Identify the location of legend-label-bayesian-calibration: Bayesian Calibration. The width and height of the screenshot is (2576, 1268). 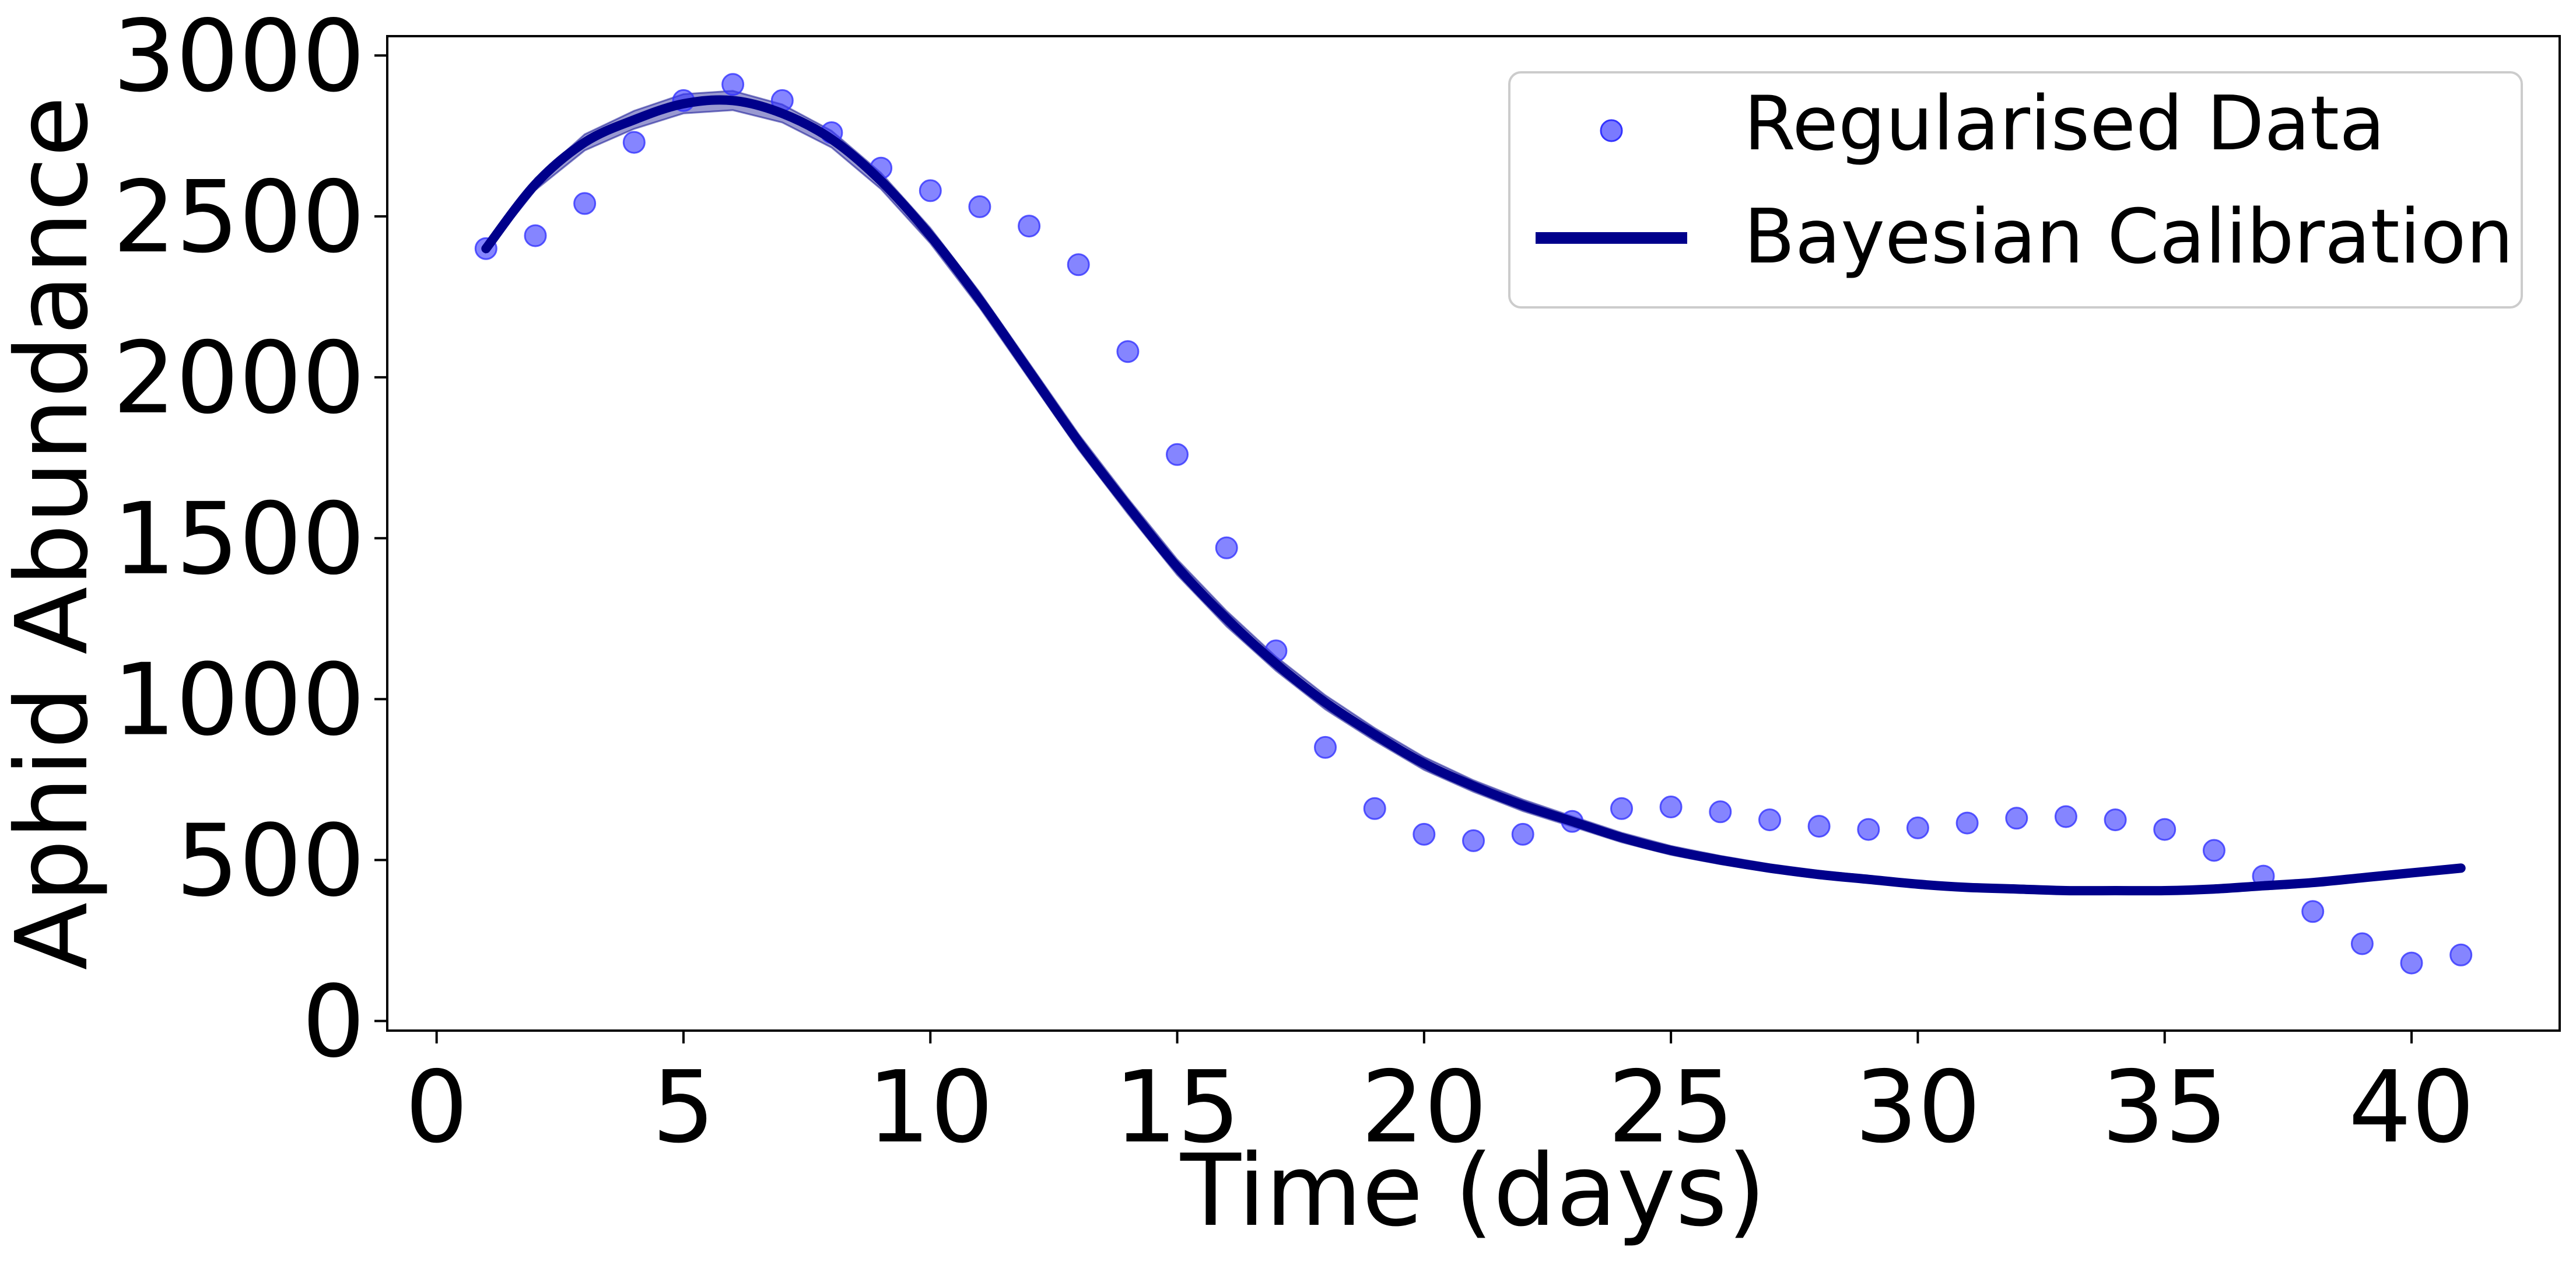
(2129, 237).